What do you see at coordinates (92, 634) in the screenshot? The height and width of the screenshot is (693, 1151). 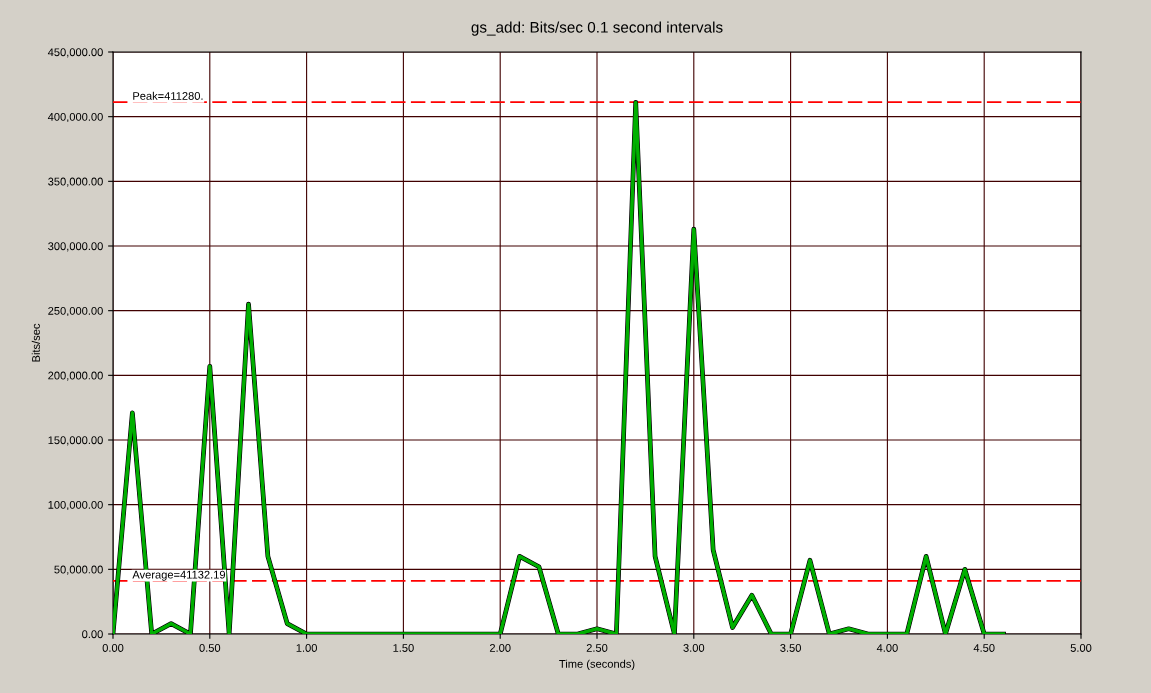 I see `y-tick-label: 0.00` at bounding box center [92, 634].